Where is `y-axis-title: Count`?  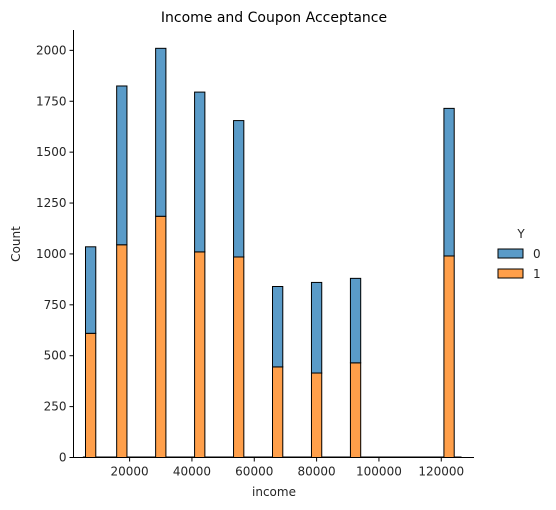
y-axis-title: Count is located at coordinates (16, 244).